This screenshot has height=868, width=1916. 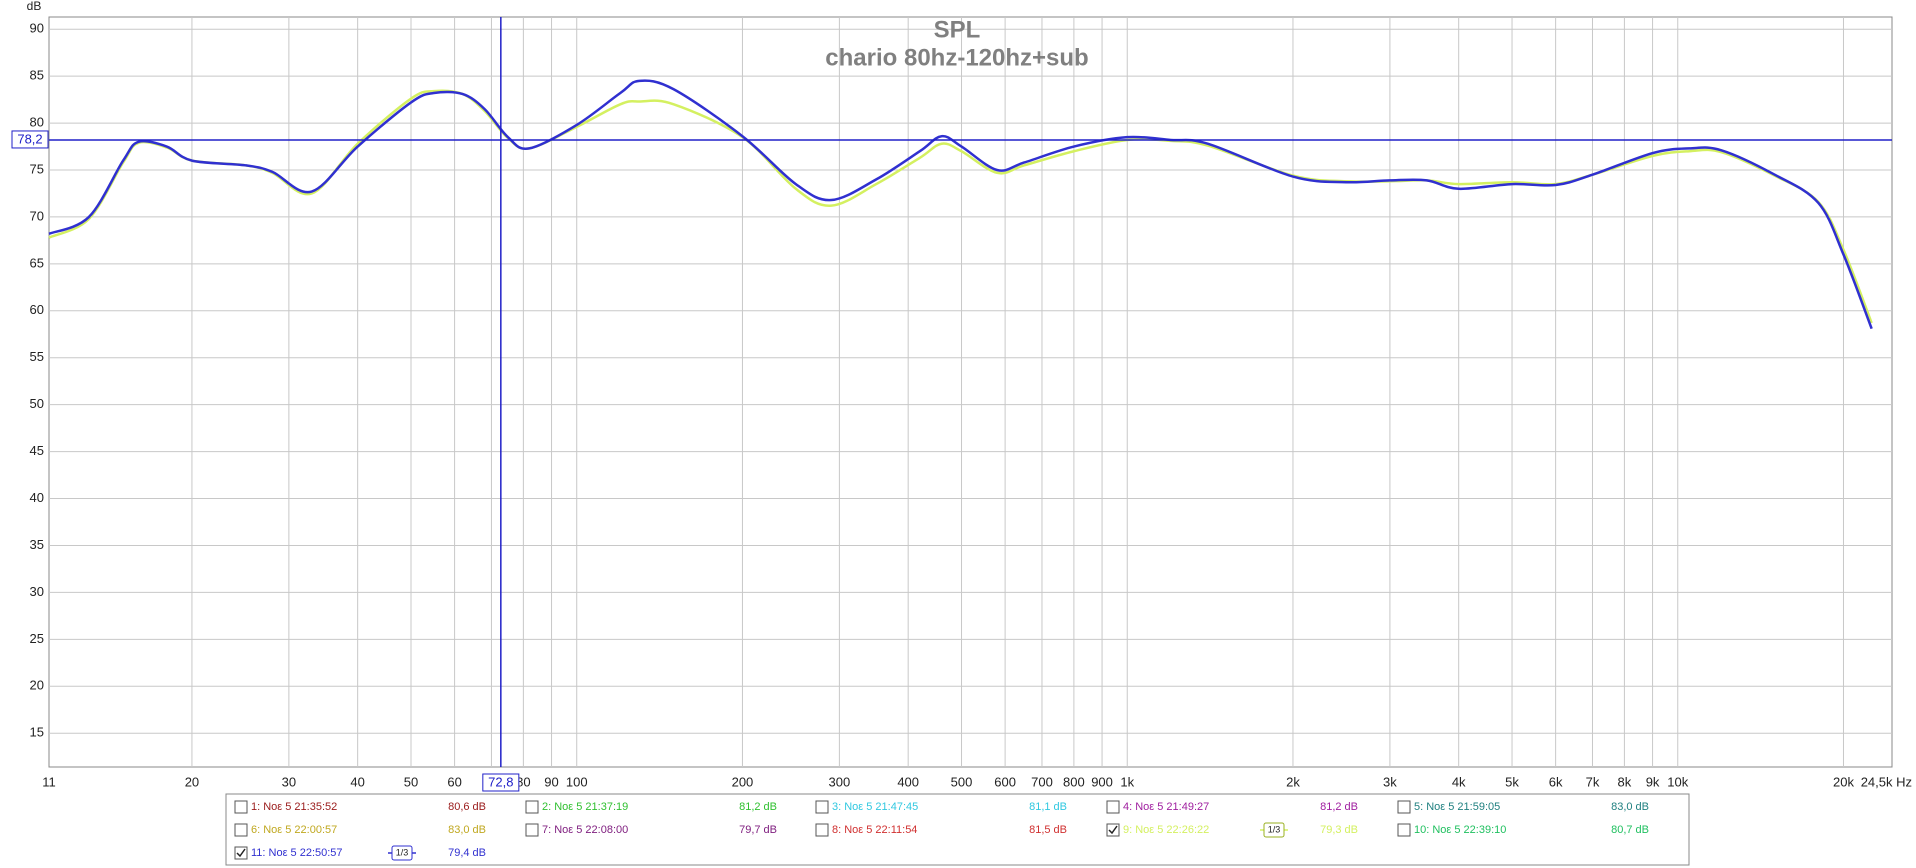 What do you see at coordinates (37, 262) in the screenshot?
I see `y-tick-label: 65` at bounding box center [37, 262].